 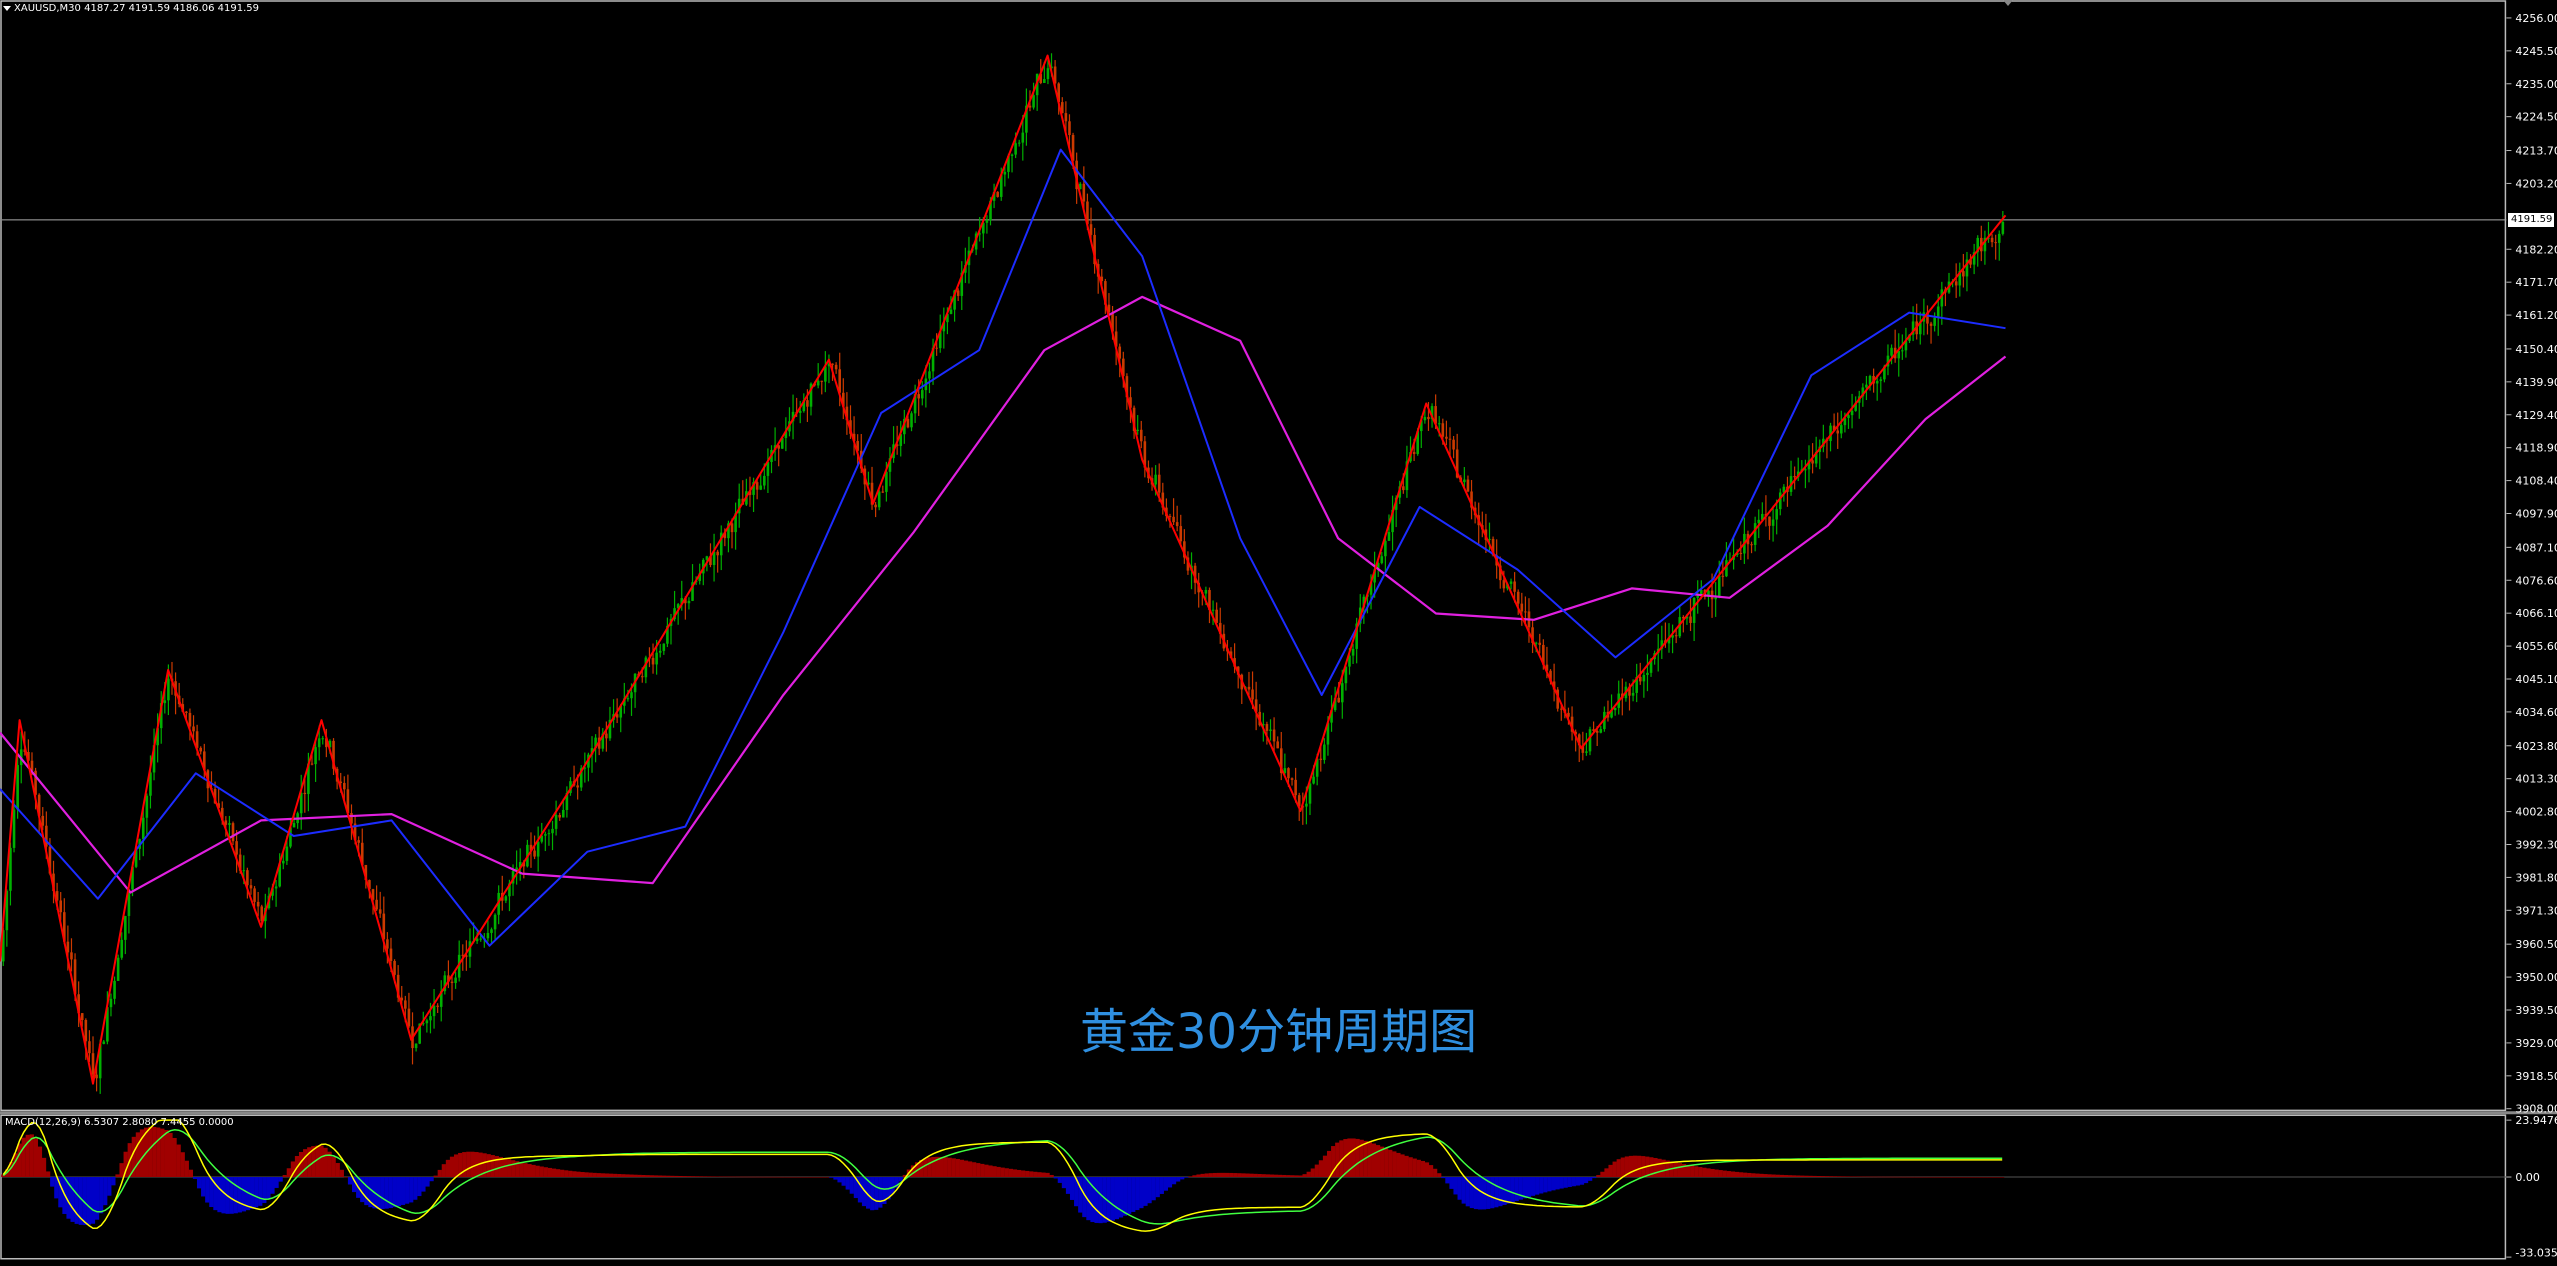 What do you see at coordinates (7, 8) in the screenshot?
I see `symbol-menu-icon` at bounding box center [7, 8].